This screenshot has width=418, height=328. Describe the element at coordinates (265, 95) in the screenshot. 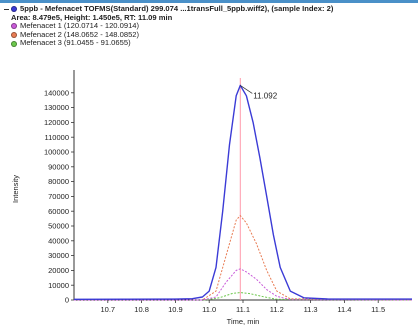

I see `peak-label: 11.092` at that location.